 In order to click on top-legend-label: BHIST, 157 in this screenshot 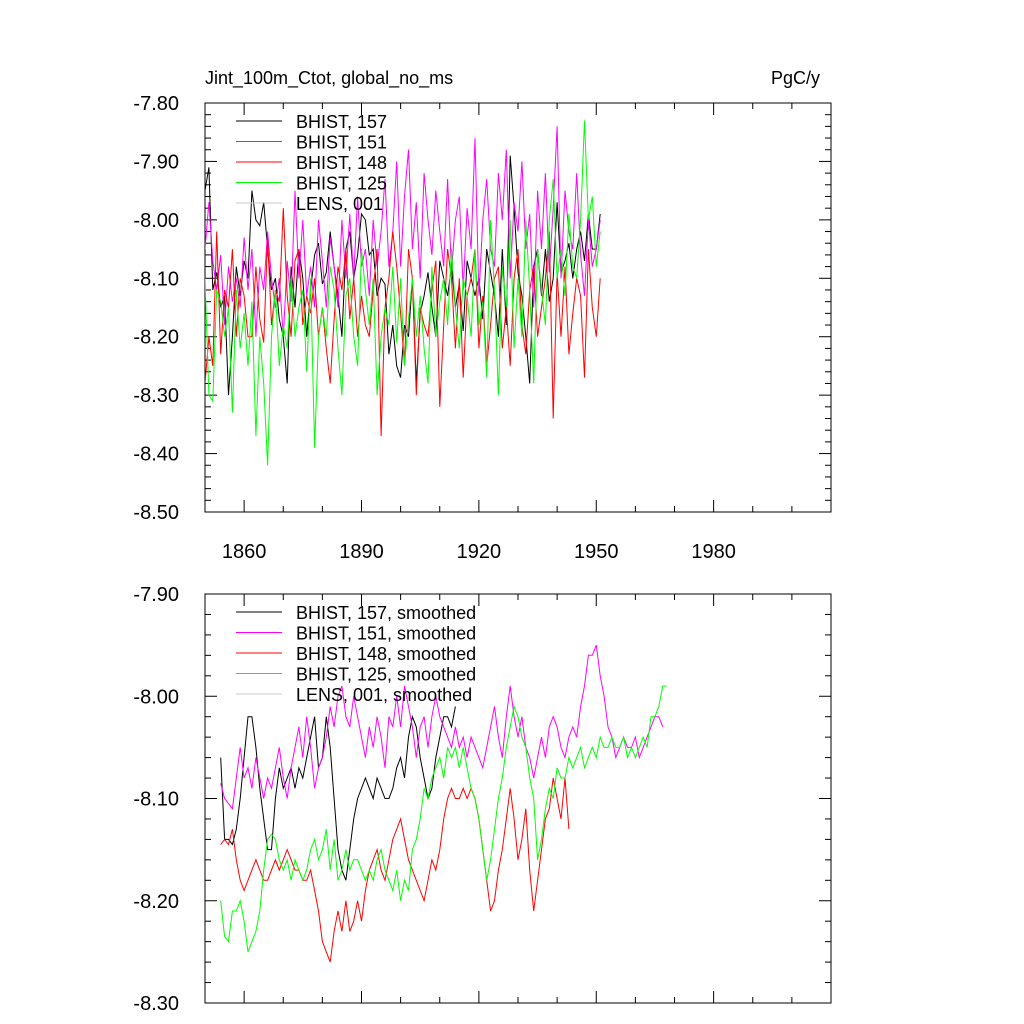, I will do `click(341, 122)`.